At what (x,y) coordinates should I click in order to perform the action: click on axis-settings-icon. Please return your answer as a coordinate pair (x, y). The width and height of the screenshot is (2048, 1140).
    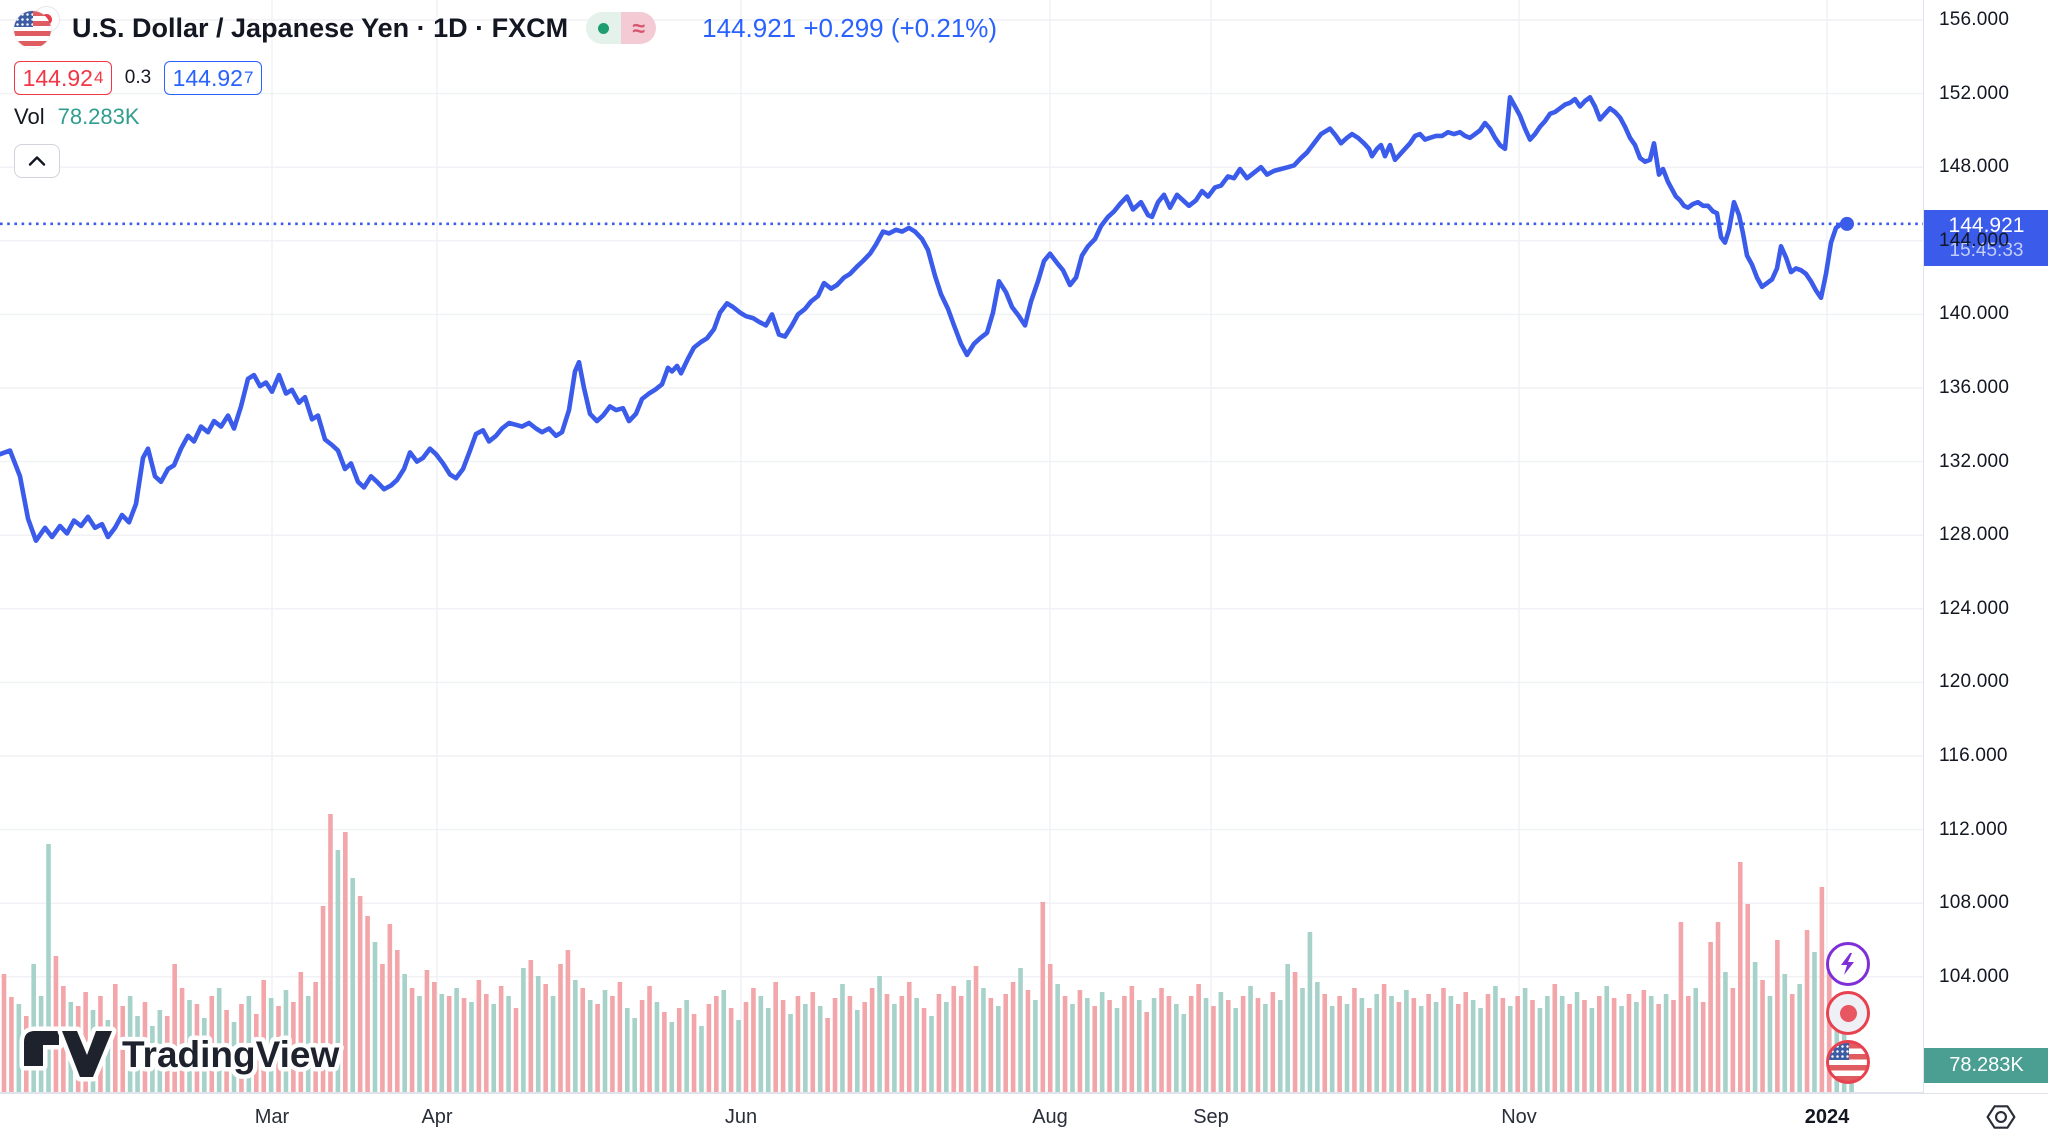
    Looking at the image, I should click on (2001, 1117).